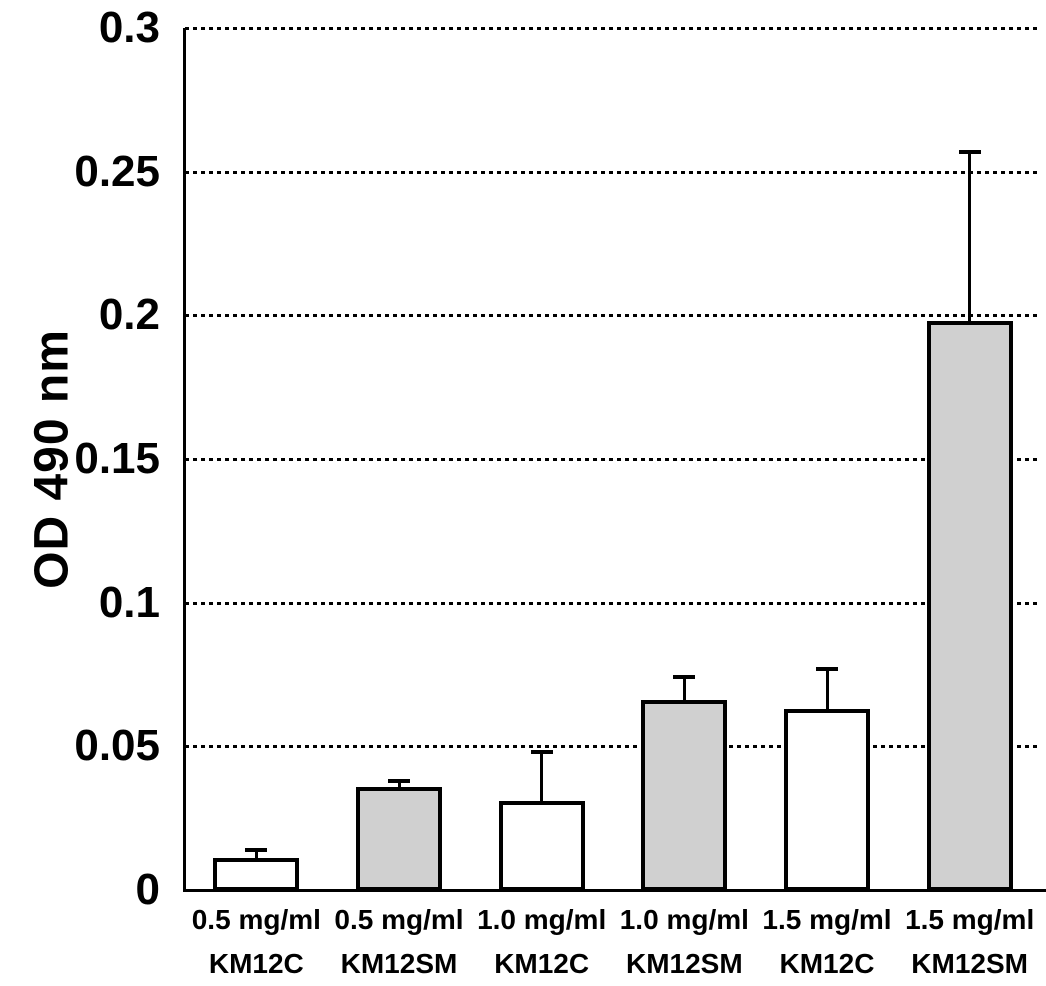  I want to click on x-axis-line, so click(614, 890).